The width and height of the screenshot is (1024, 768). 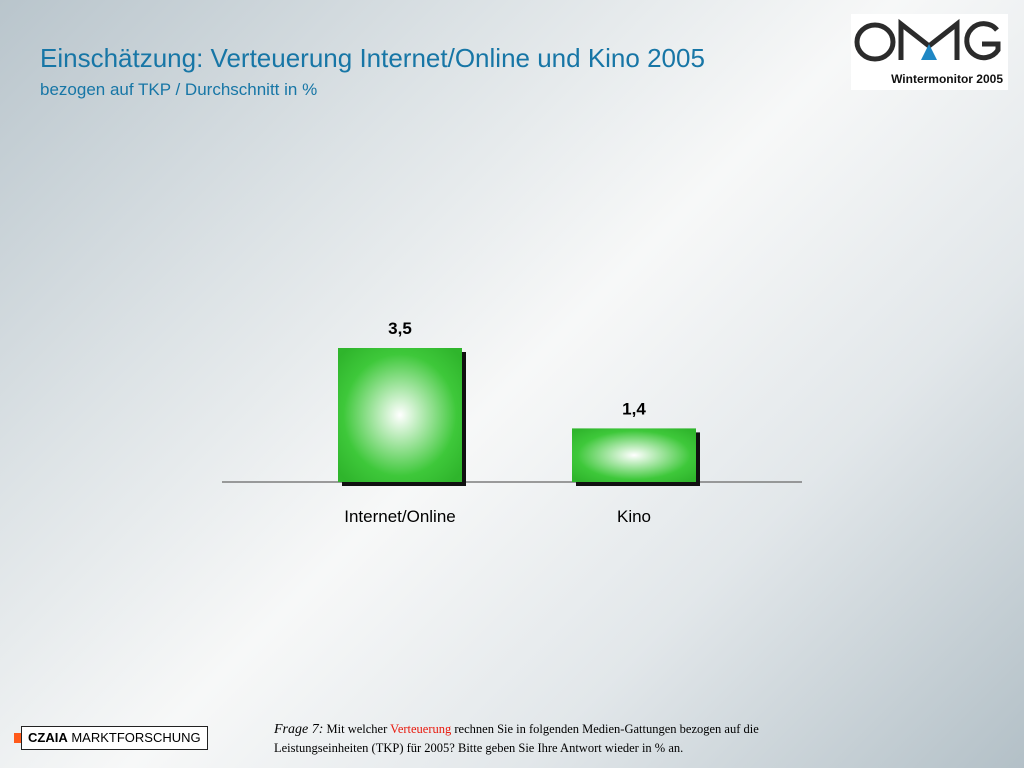 What do you see at coordinates (927, 40) in the screenshot?
I see `omg-logo-wordmark` at bounding box center [927, 40].